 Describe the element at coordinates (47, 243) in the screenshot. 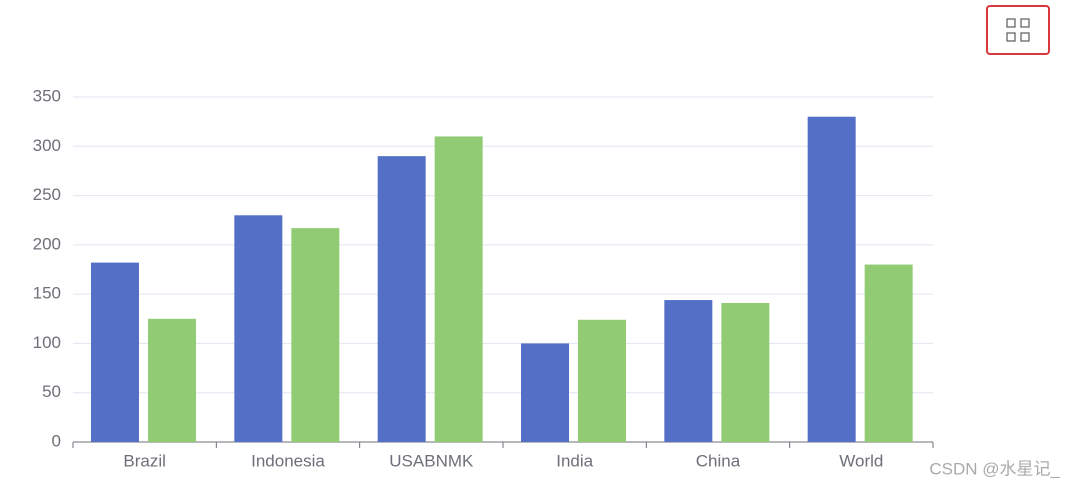

I see `y-tick-label: 200` at that location.